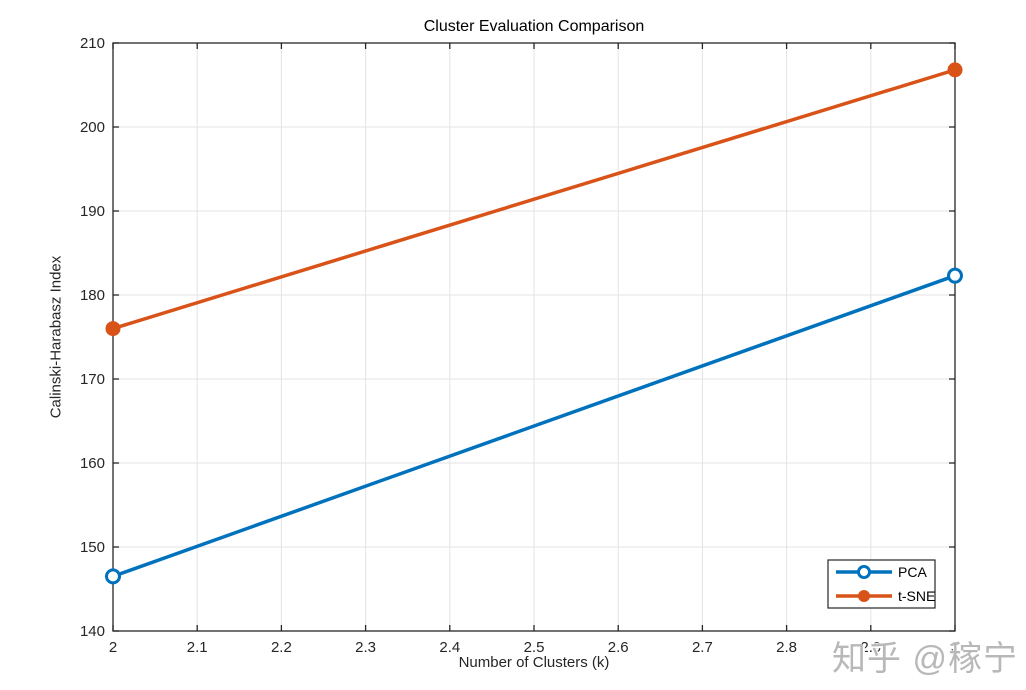 The image size is (1026, 690). Describe the element at coordinates (955, 647) in the screenshot. I see `x-tick-label: 3` at that location.